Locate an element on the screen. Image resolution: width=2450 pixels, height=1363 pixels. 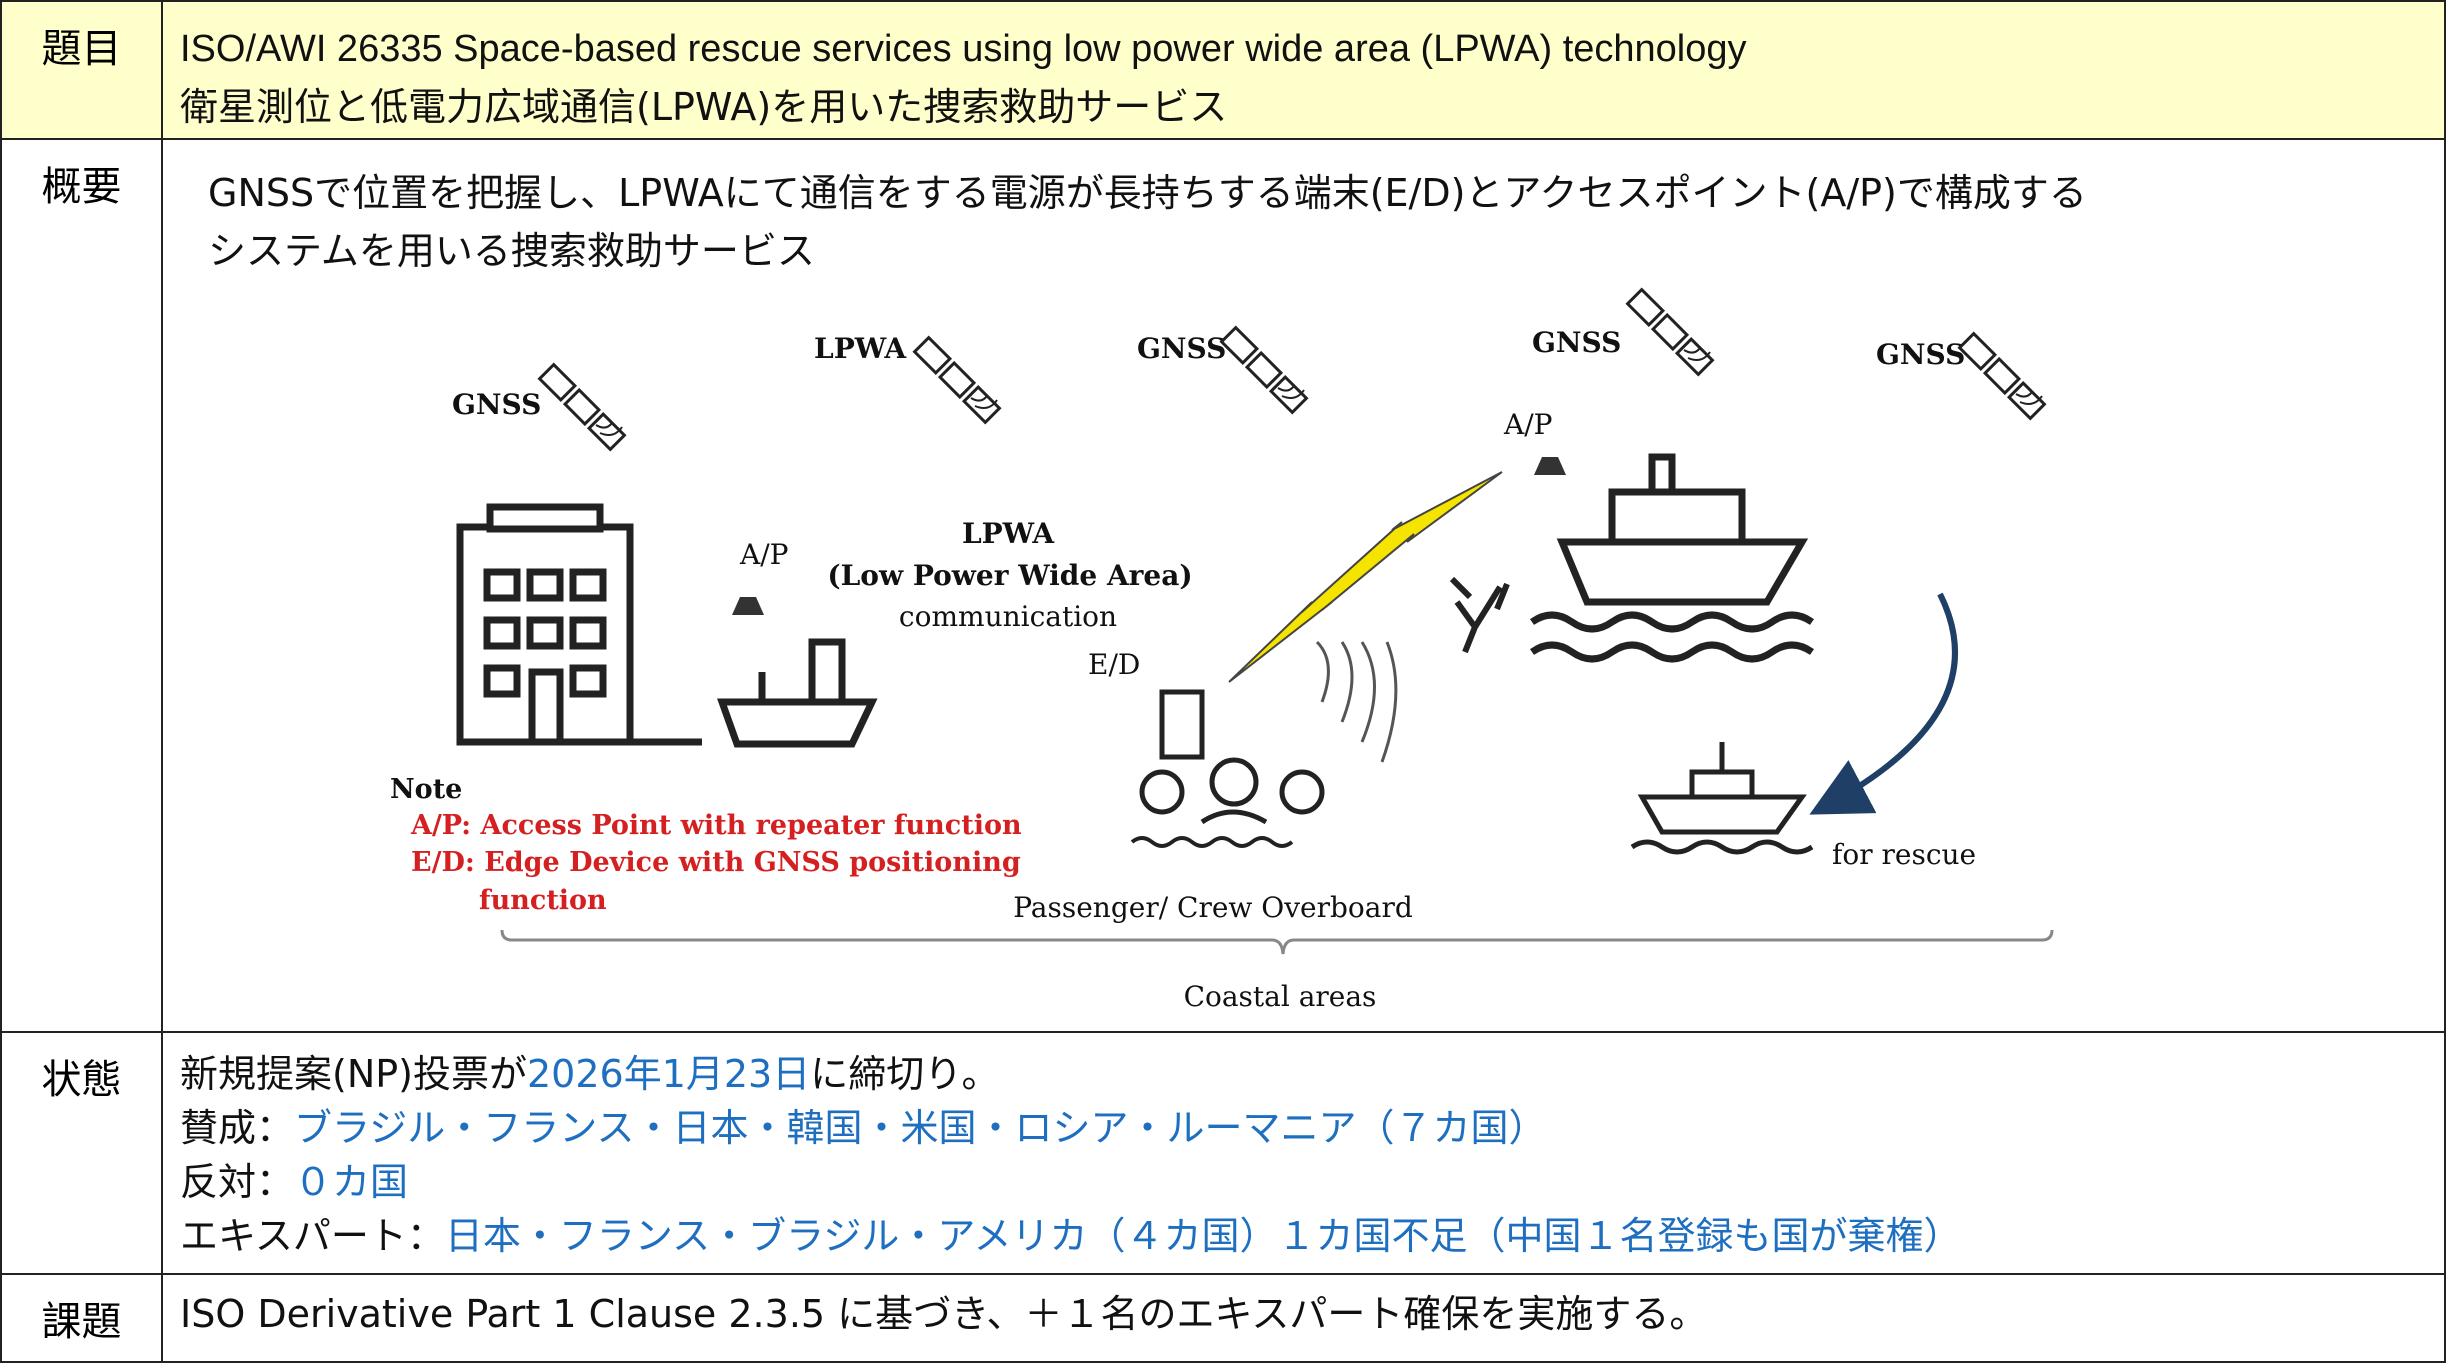
label: communication is located at coordinates (1008, 616).